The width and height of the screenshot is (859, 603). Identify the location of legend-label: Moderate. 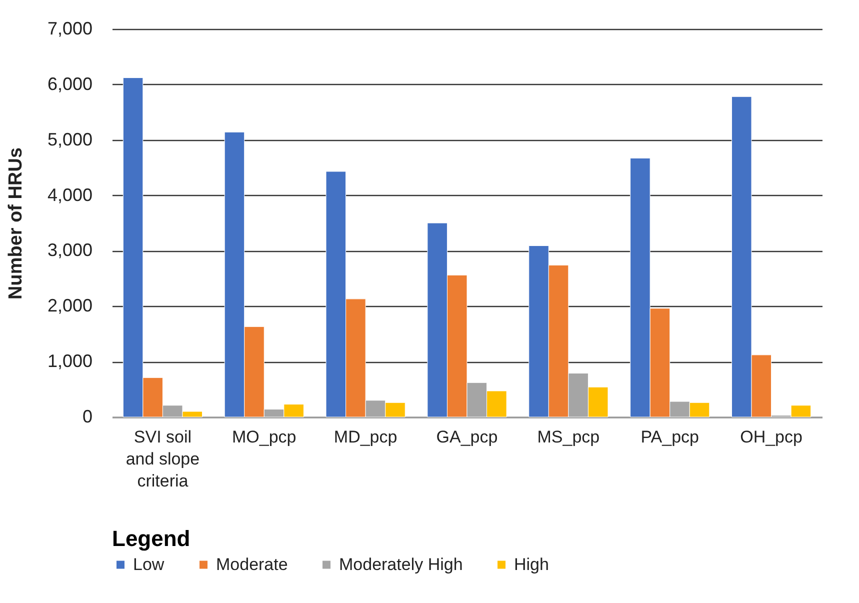
(252, 564).